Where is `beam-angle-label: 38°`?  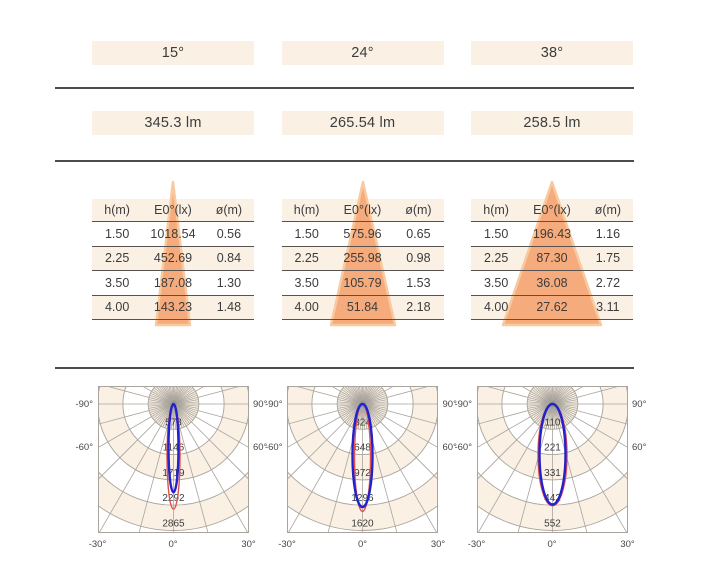
beam-angle-label: 38° is located at coordinates (552, 53).